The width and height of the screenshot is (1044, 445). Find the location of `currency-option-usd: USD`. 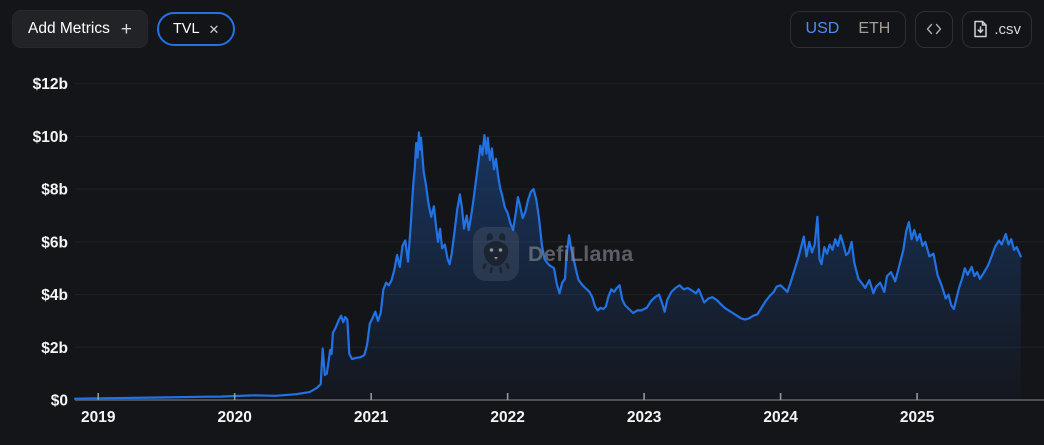

currency-option-usd: USD is located at coordinates (822, 28).